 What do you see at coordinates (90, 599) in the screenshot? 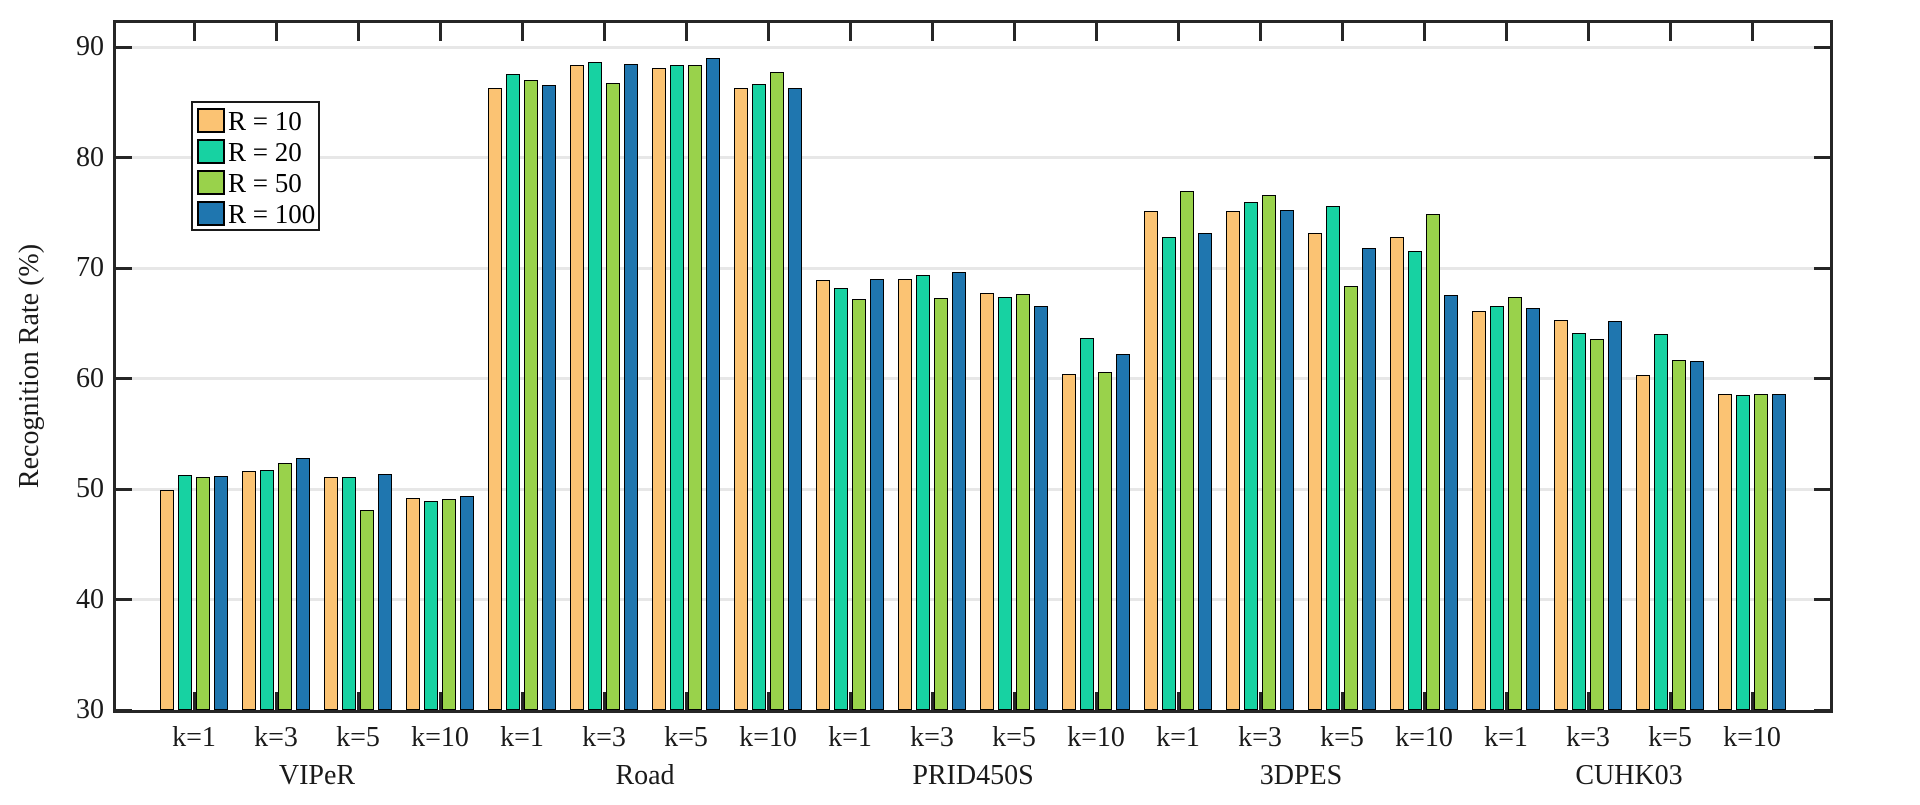
I see `y-tick-label: 40` at bounding box center [90, 599].